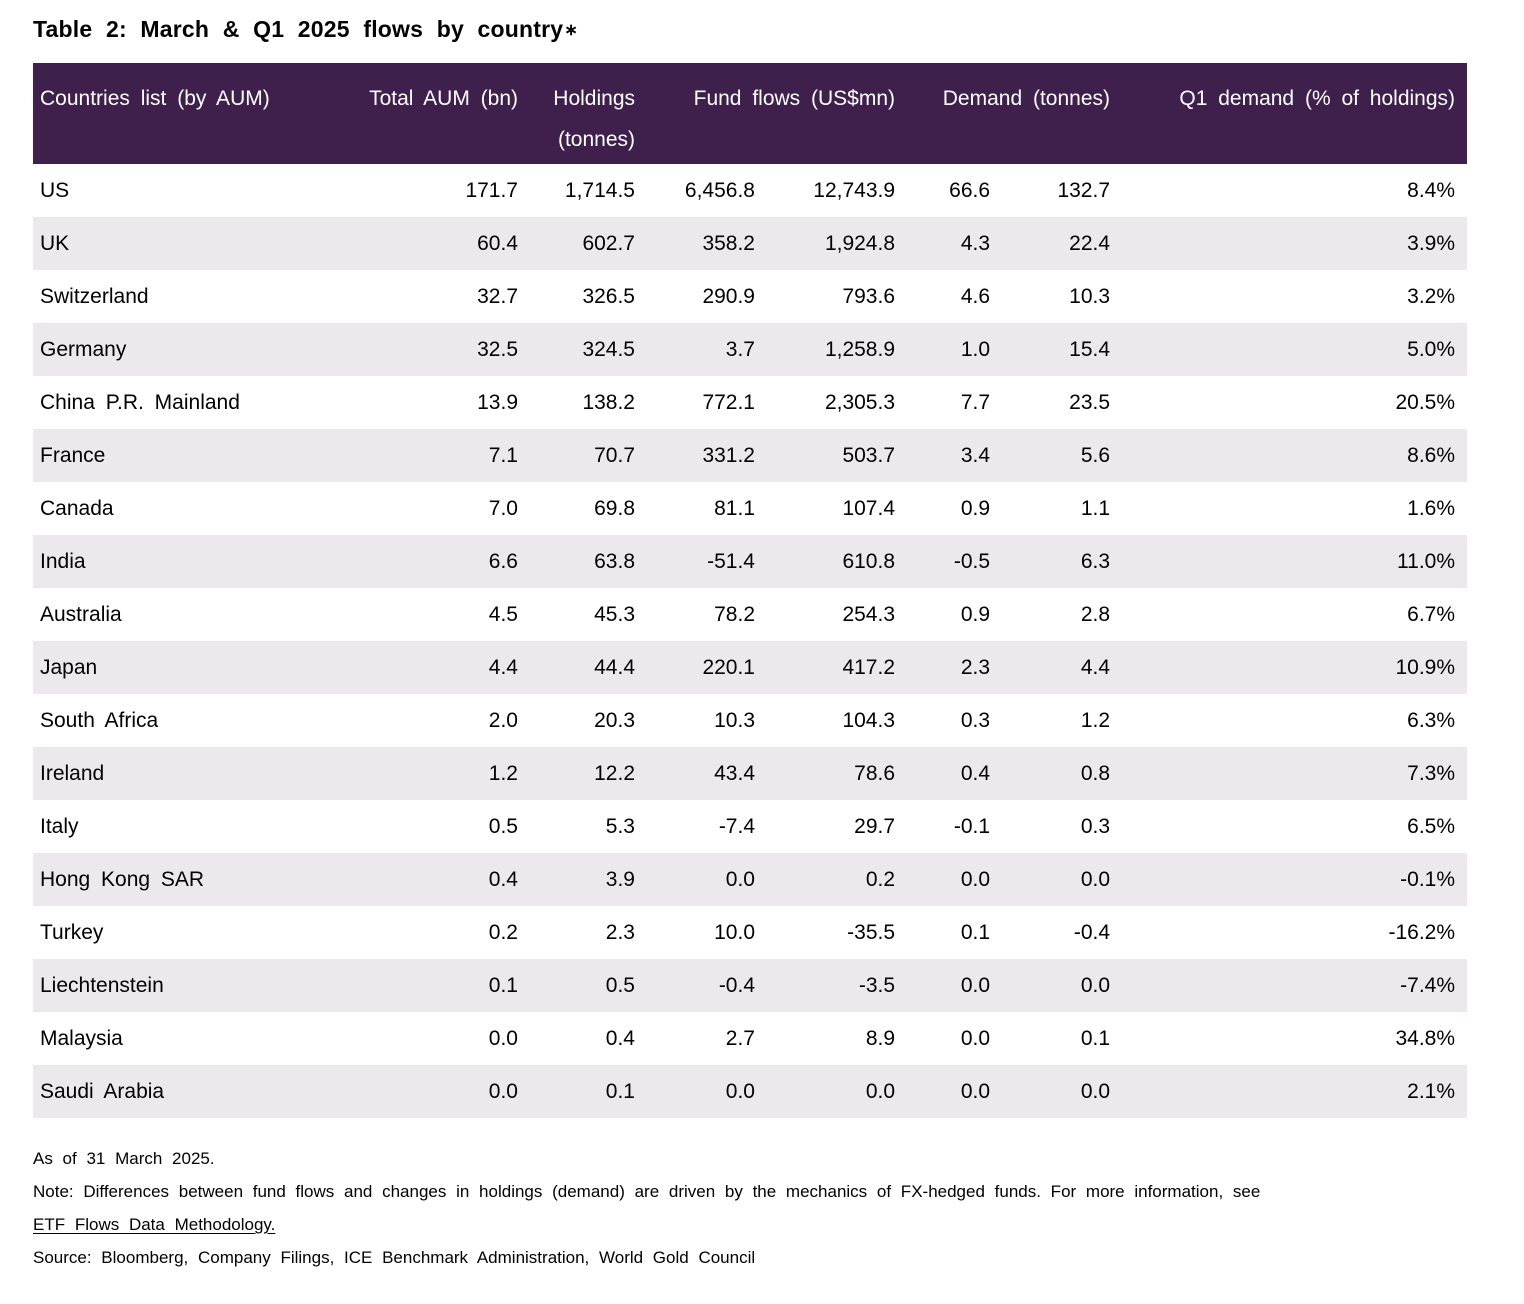 The width and height of the screenshot is (1524, 1304). I want to click on table-row: Italy 0.5 5.3 -7.4 29.7 -0.1 0.3 6.5%, so click(750, 826).